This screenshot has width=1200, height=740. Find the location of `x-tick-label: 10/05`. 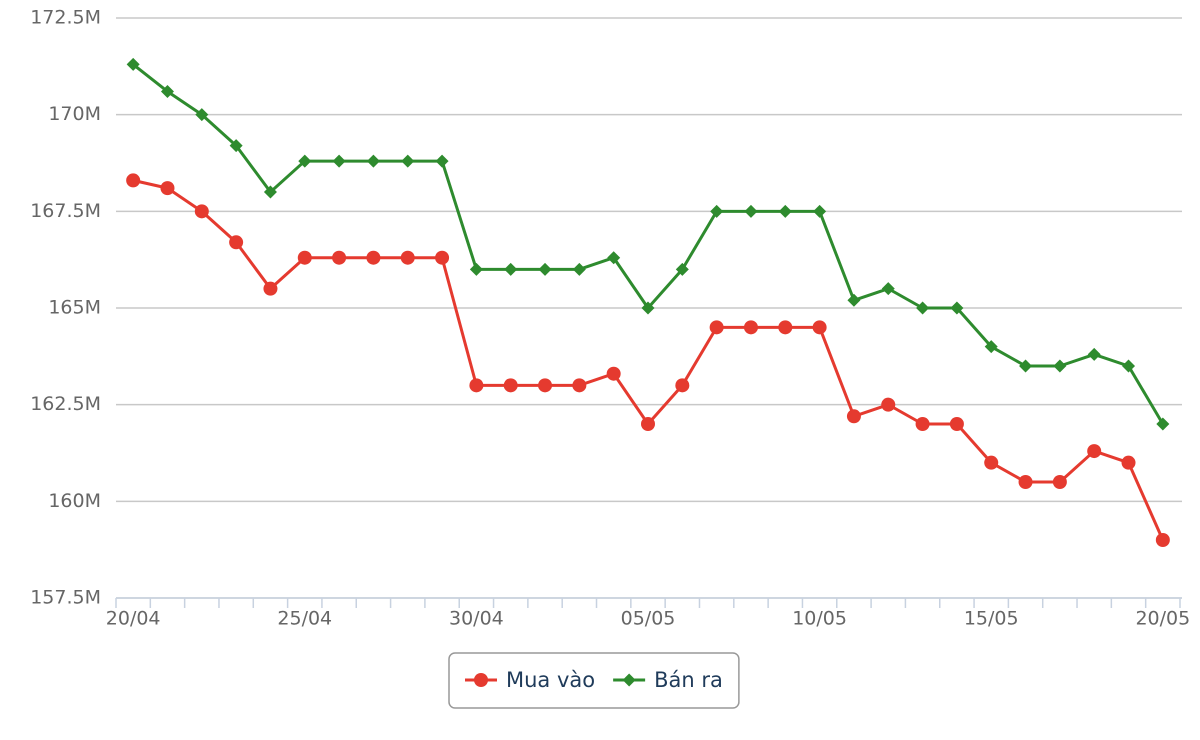

x-tick-label: 10/05 is located at coordinates (819, 619).